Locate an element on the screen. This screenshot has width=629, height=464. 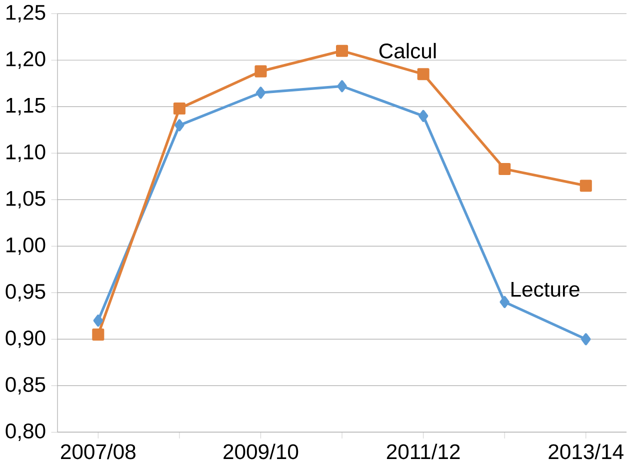
x-tick-label: 2013/14 is located at coordinates (586, 452).